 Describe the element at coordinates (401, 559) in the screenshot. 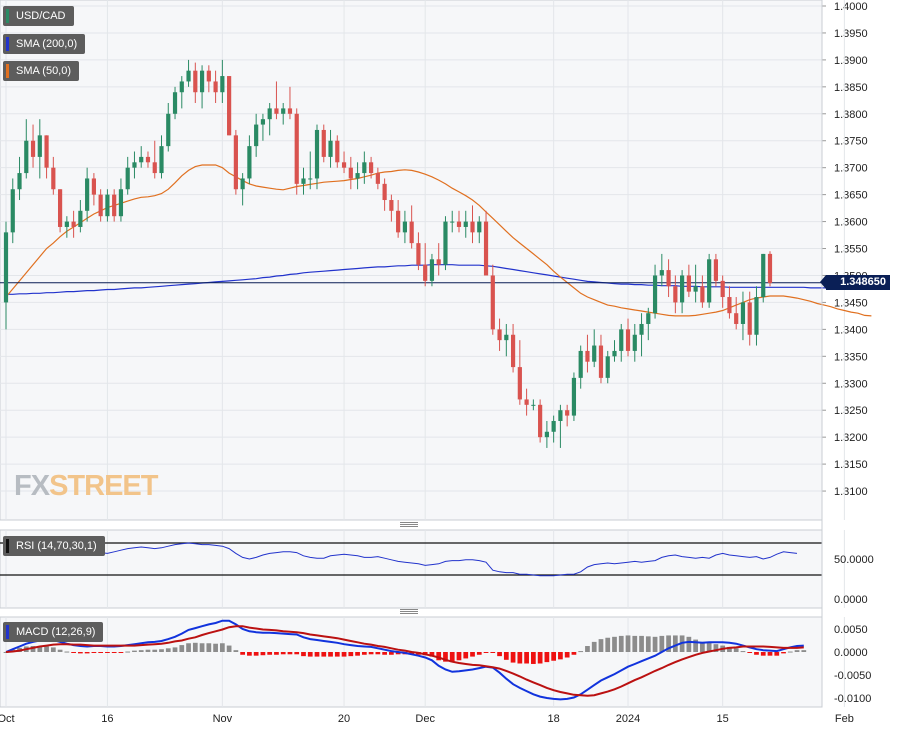

I see `rsi-line` at that location.